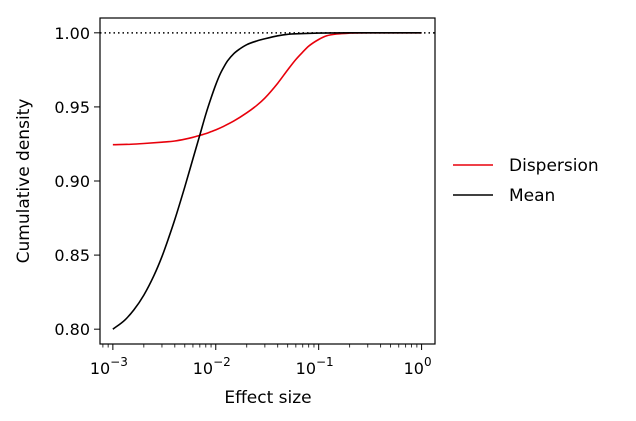 The width and height of the screenshot is (636, 421). I want to click on legend-label-dispersion: Dispersion, so click(554, 166).